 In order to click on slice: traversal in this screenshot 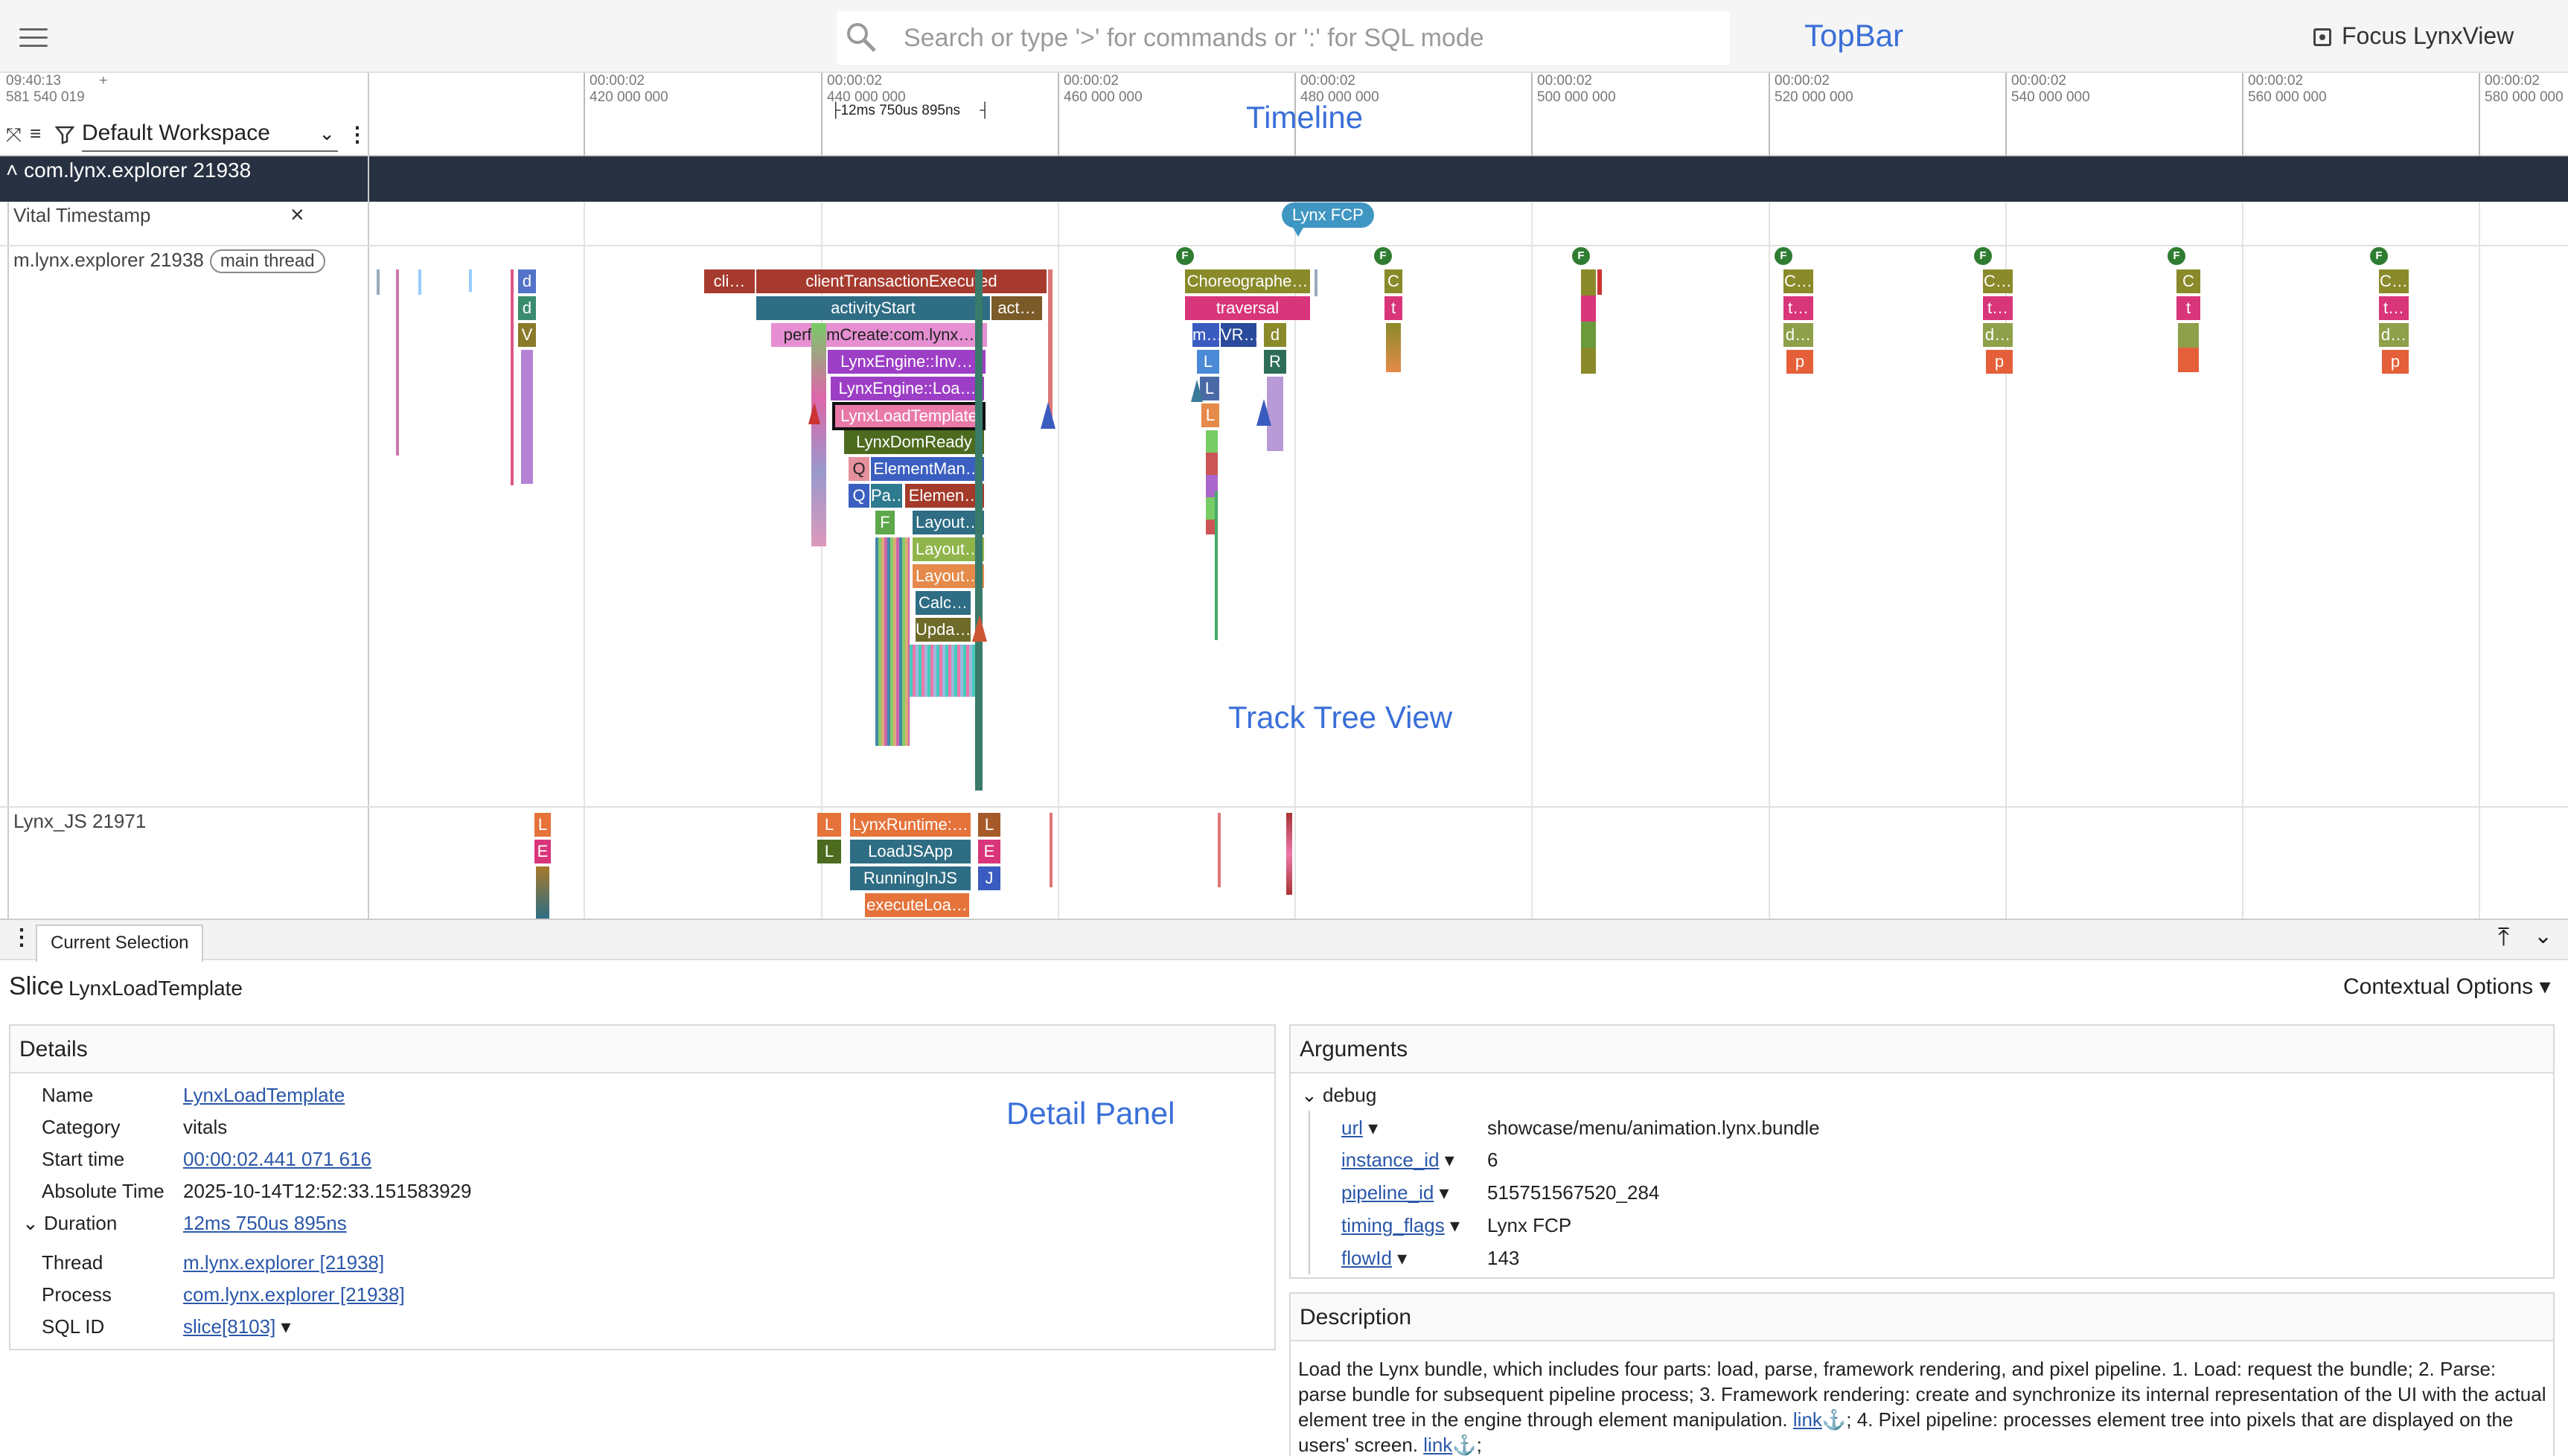, I will do `click(1247, 308)`.